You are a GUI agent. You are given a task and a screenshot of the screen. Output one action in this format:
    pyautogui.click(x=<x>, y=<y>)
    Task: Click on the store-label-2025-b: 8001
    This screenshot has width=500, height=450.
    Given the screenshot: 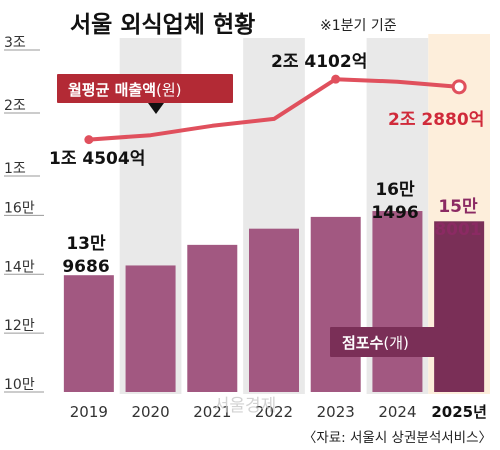 What is the action you would take?
    pyautogui.click(x=457, y=230)
    